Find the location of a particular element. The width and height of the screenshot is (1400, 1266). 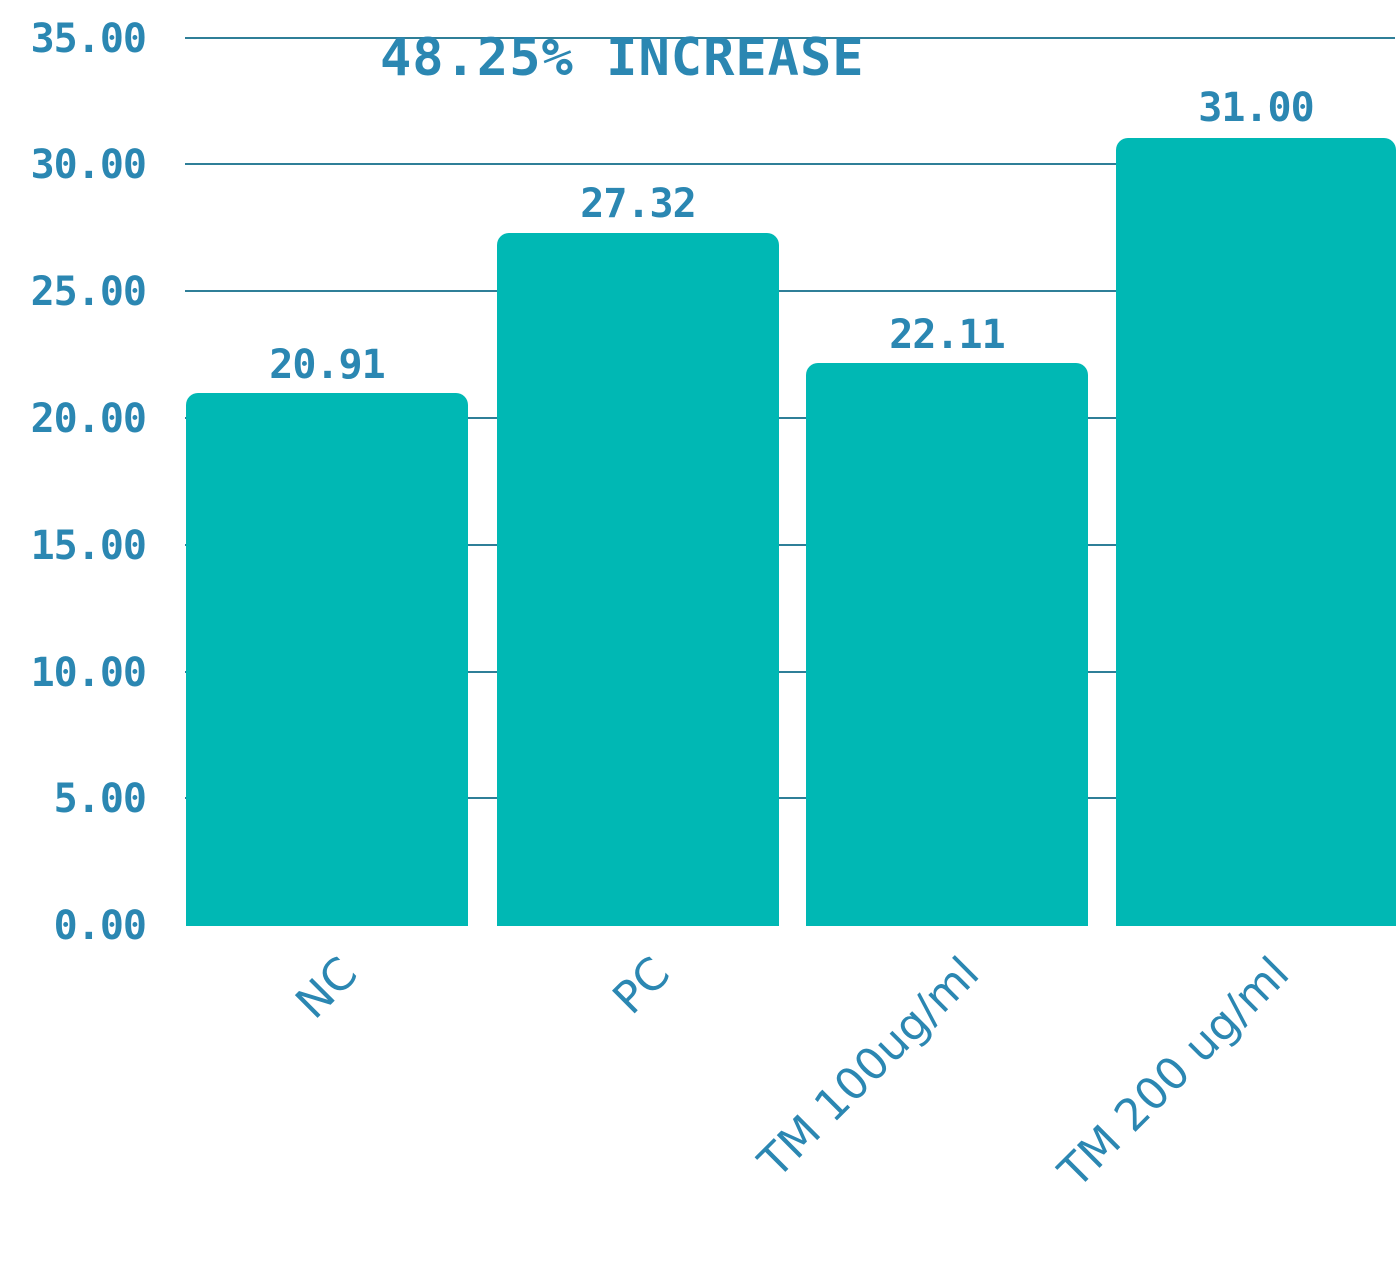

y-tick-label: 0.00 is located at coordinates (100, 926).